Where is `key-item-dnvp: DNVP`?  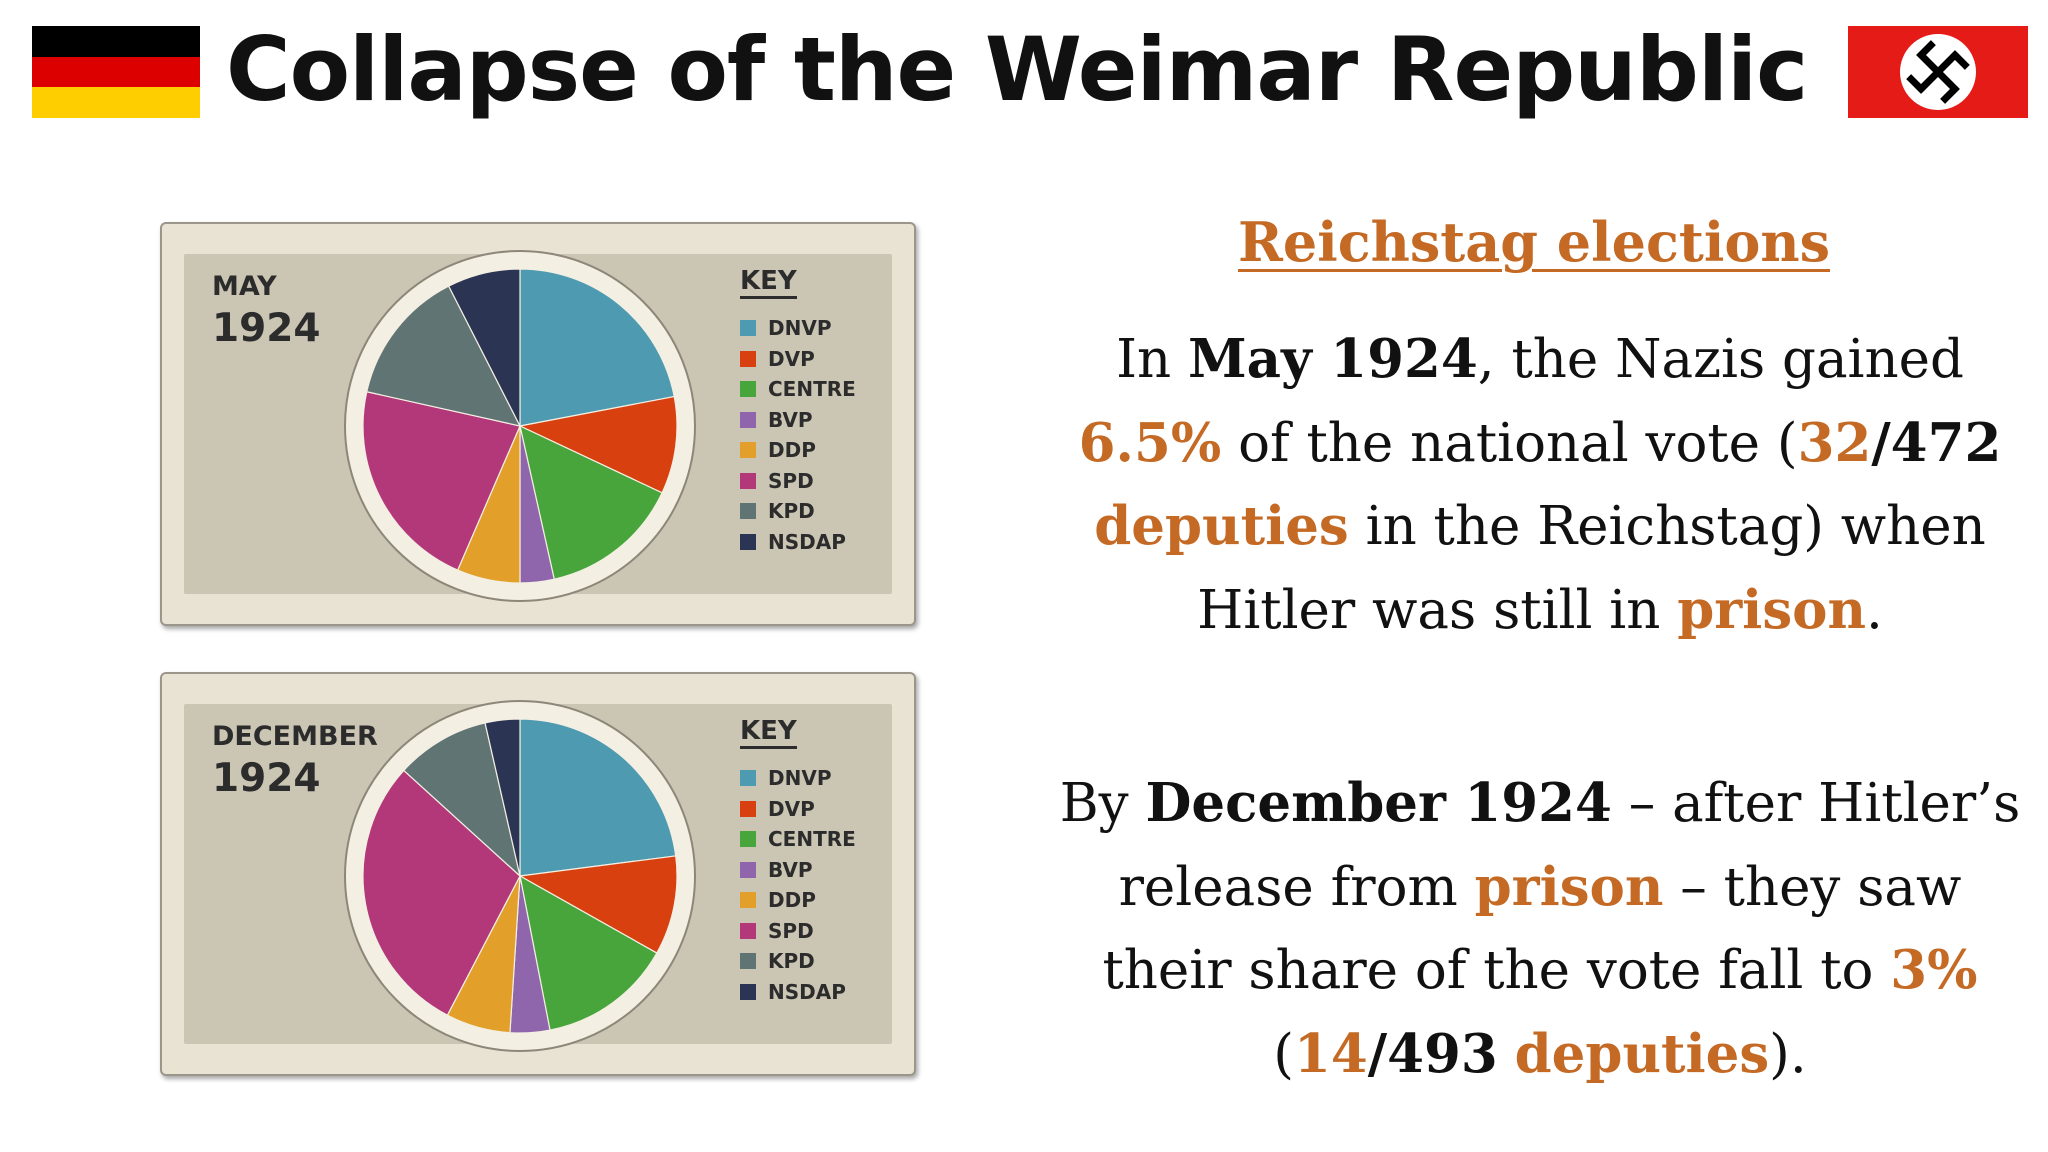 key-item-dnvp: DNVP is located at coordinates (830, 778).